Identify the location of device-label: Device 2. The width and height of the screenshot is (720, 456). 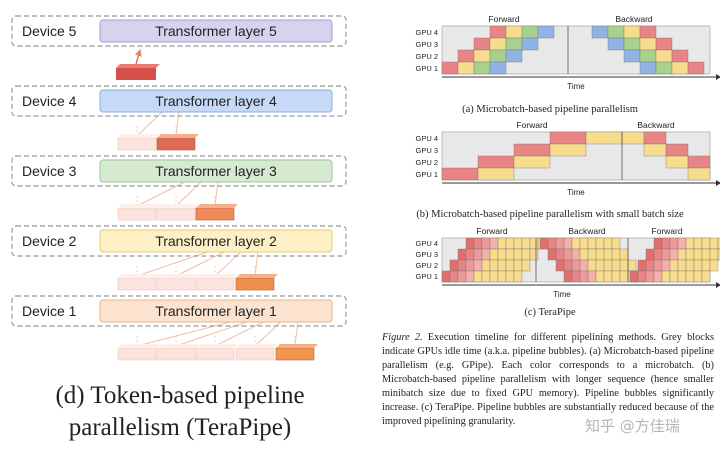
(49, 241).